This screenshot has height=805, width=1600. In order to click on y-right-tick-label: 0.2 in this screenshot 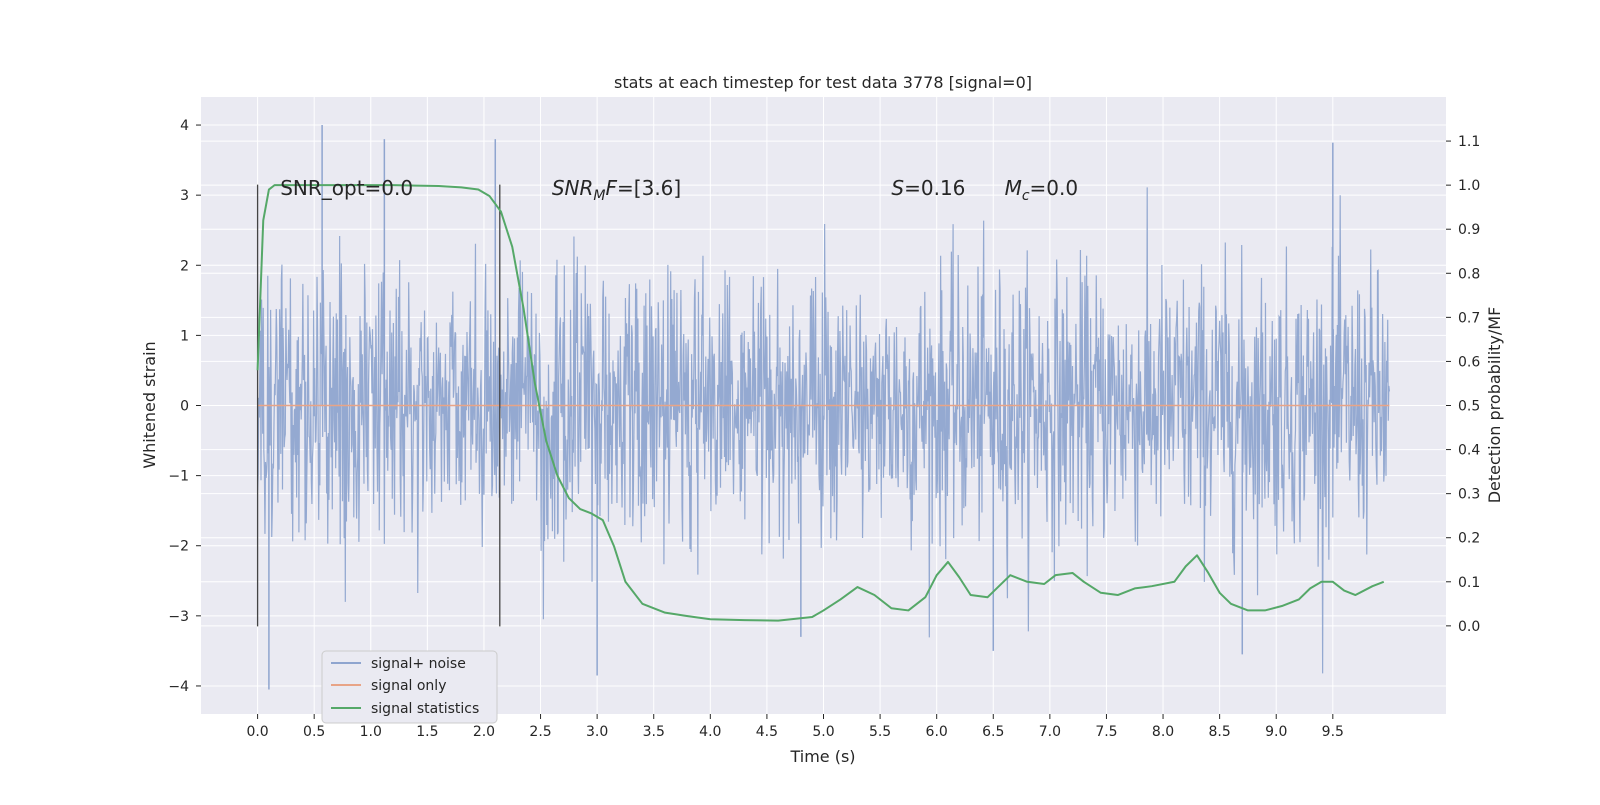, I will do `click(1469, 539)`.